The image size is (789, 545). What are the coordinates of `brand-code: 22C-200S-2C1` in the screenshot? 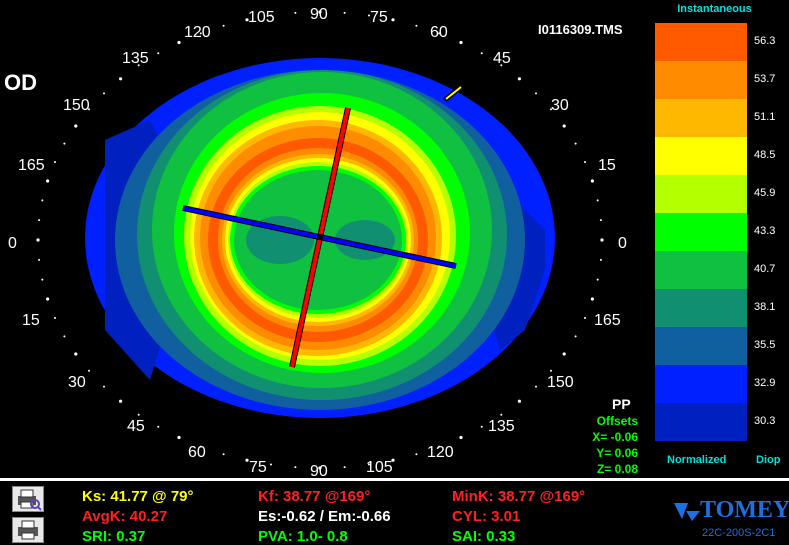 It's located at (739, 533).